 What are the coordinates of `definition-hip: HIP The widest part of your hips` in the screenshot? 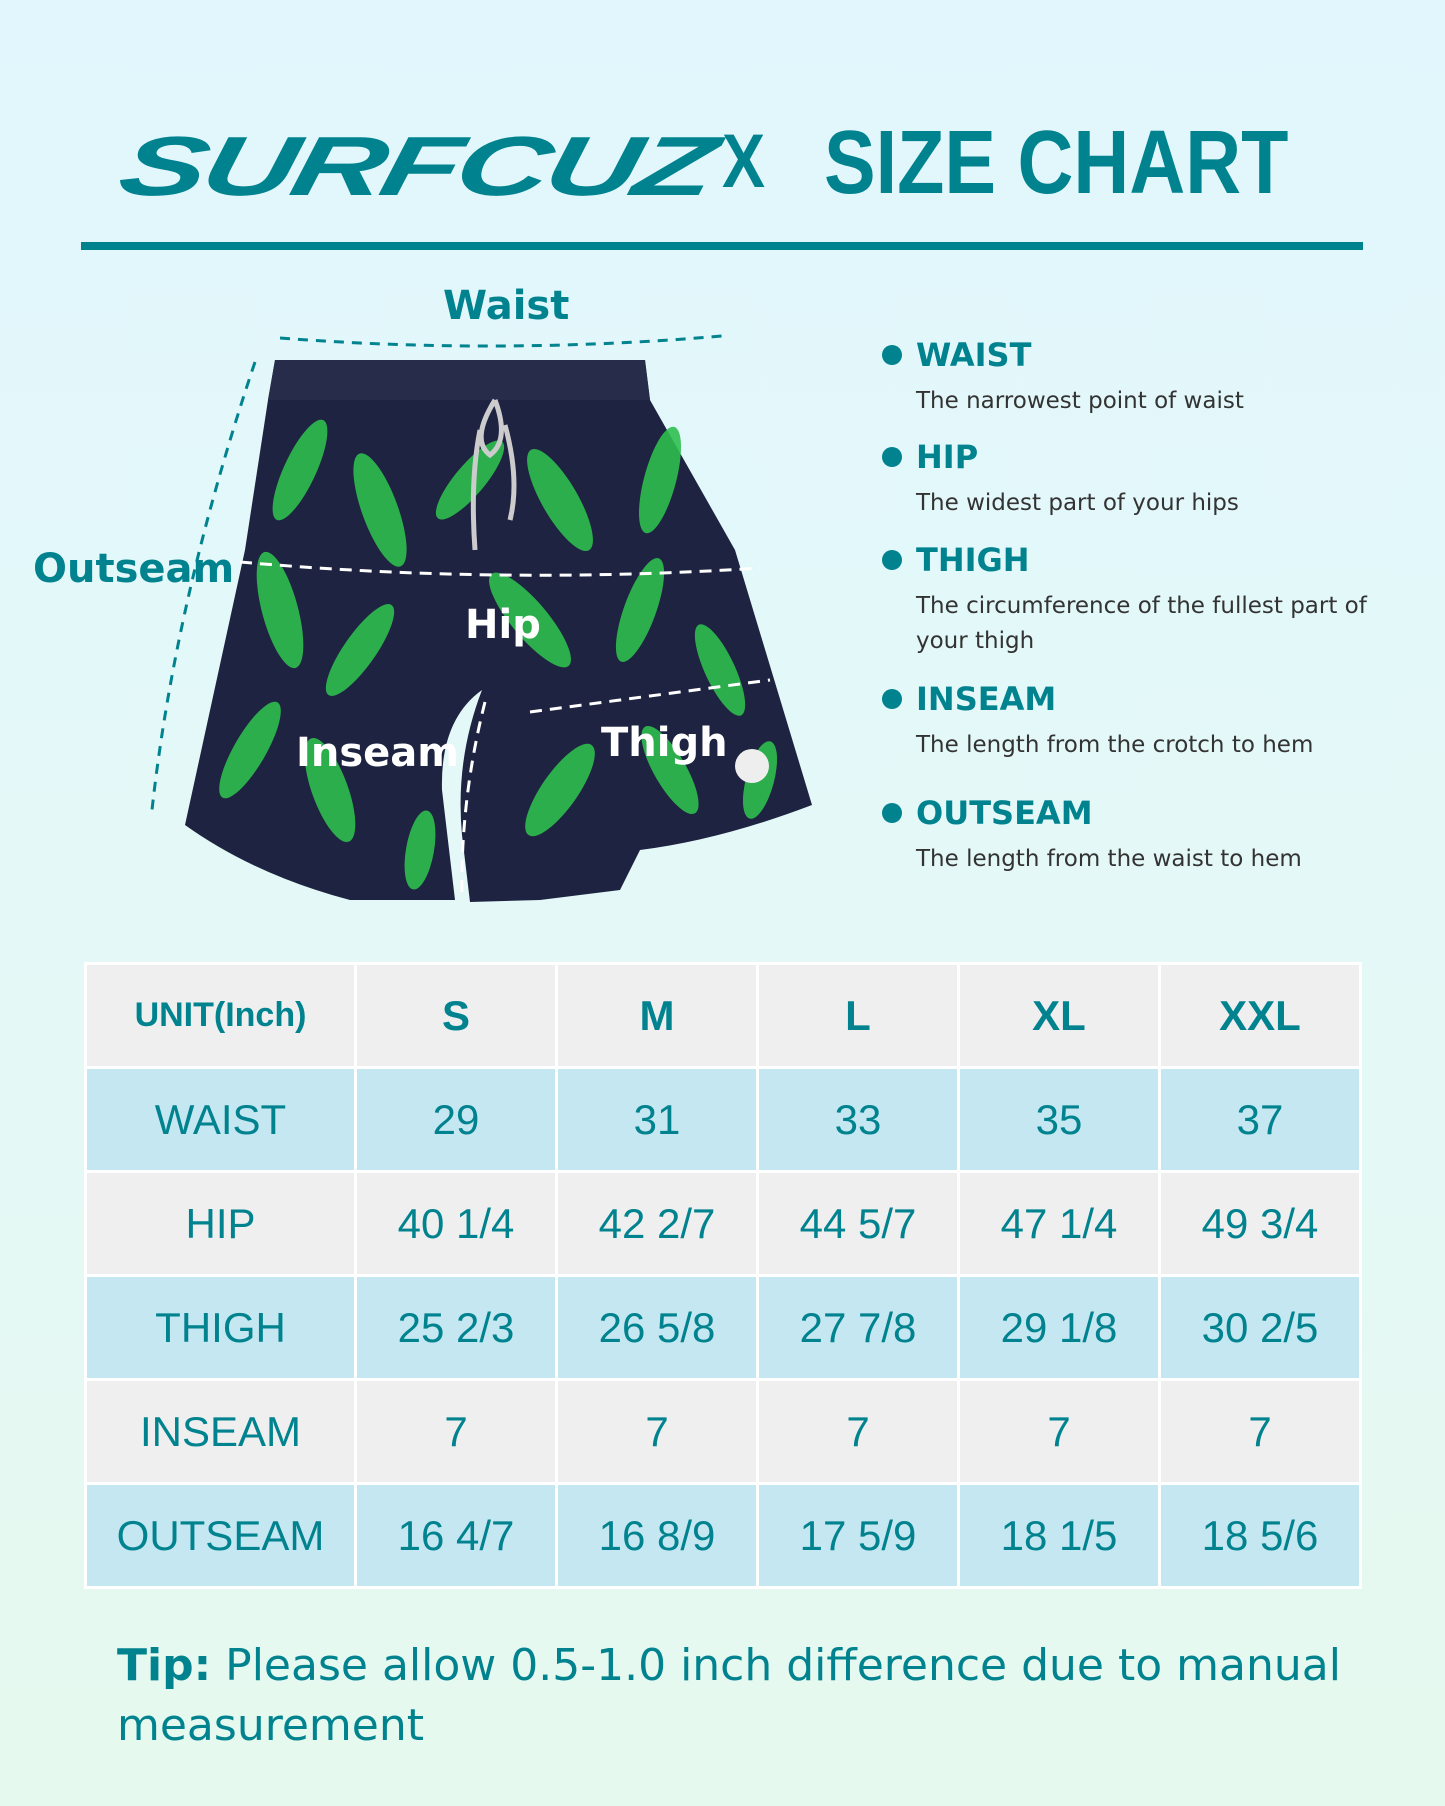 It's located at (1139, 479).